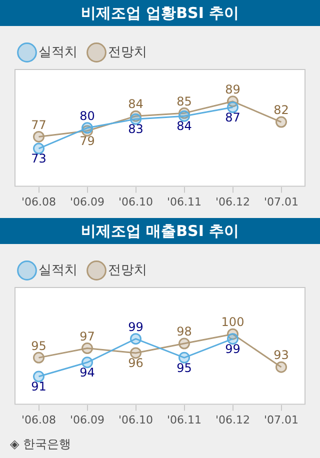 The image size is (320, 458). Describe the element at coordinates (232, 117) in the screenshot. I see `data-label: 87` at that location.